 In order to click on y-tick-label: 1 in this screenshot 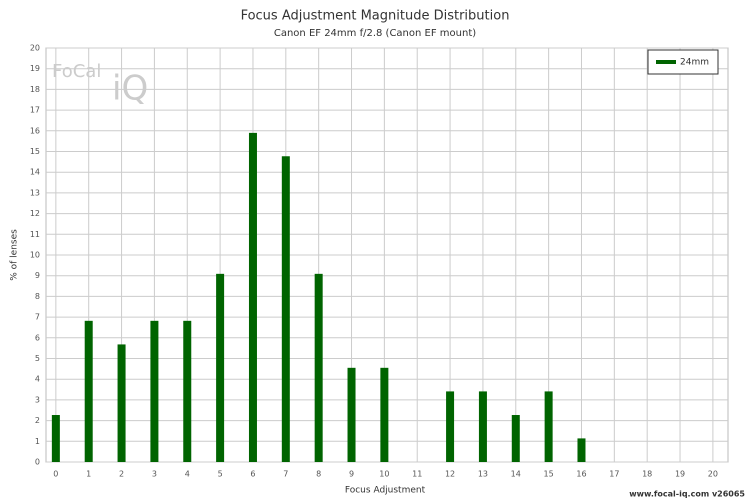, I will do `click(37, 441)`.